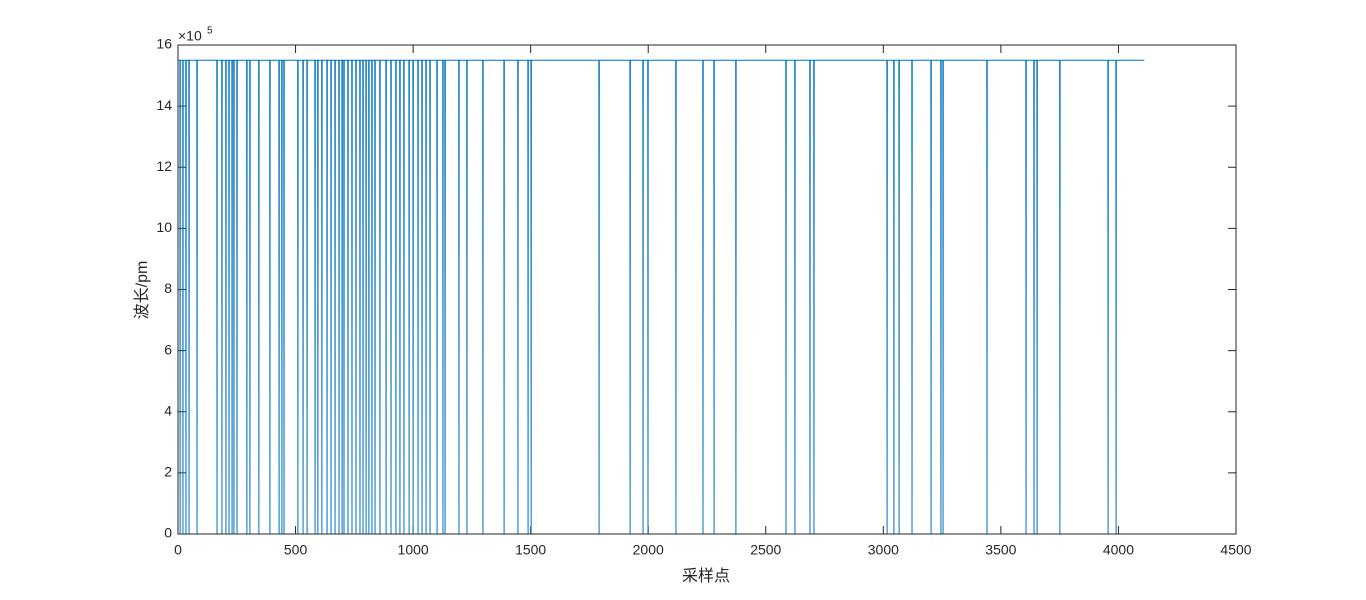  Describe the element at coordinates (530, 550) in the screenshot. I see `x-tick-label: 1500` at that location.